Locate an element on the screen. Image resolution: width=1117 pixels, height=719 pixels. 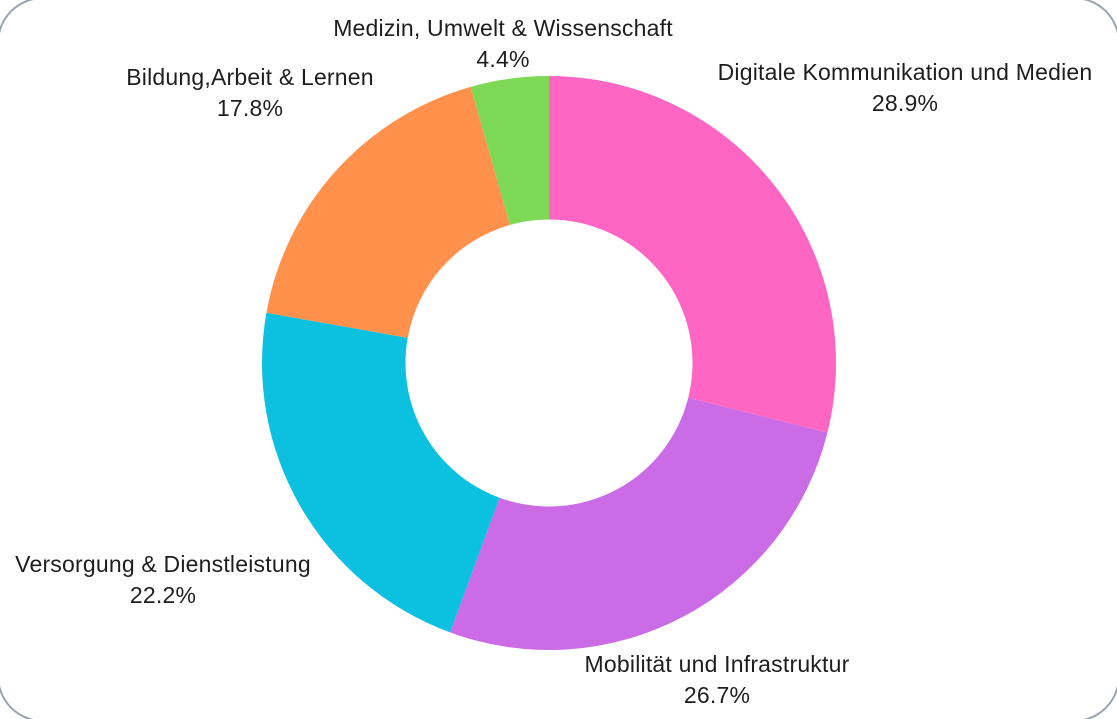
segment-name: Mobilität und Infrastruktur is located at coordinates (717, 664).